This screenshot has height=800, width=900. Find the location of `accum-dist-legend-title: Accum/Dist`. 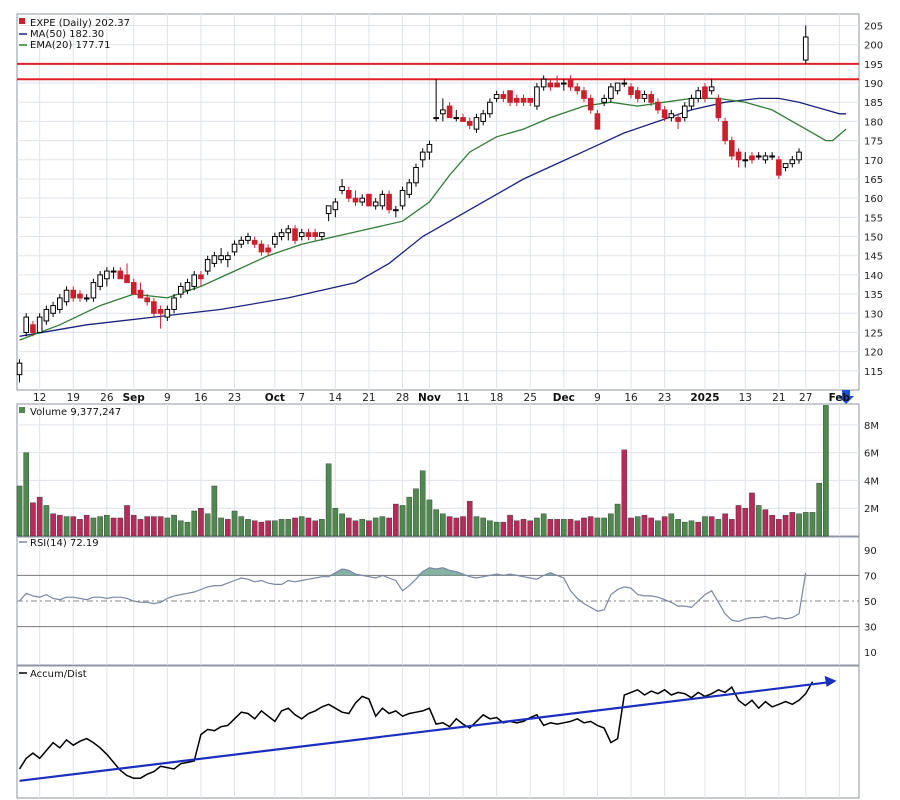

accum-dist-legend-title: Accum/Dist is located at coordinates (58, 674).